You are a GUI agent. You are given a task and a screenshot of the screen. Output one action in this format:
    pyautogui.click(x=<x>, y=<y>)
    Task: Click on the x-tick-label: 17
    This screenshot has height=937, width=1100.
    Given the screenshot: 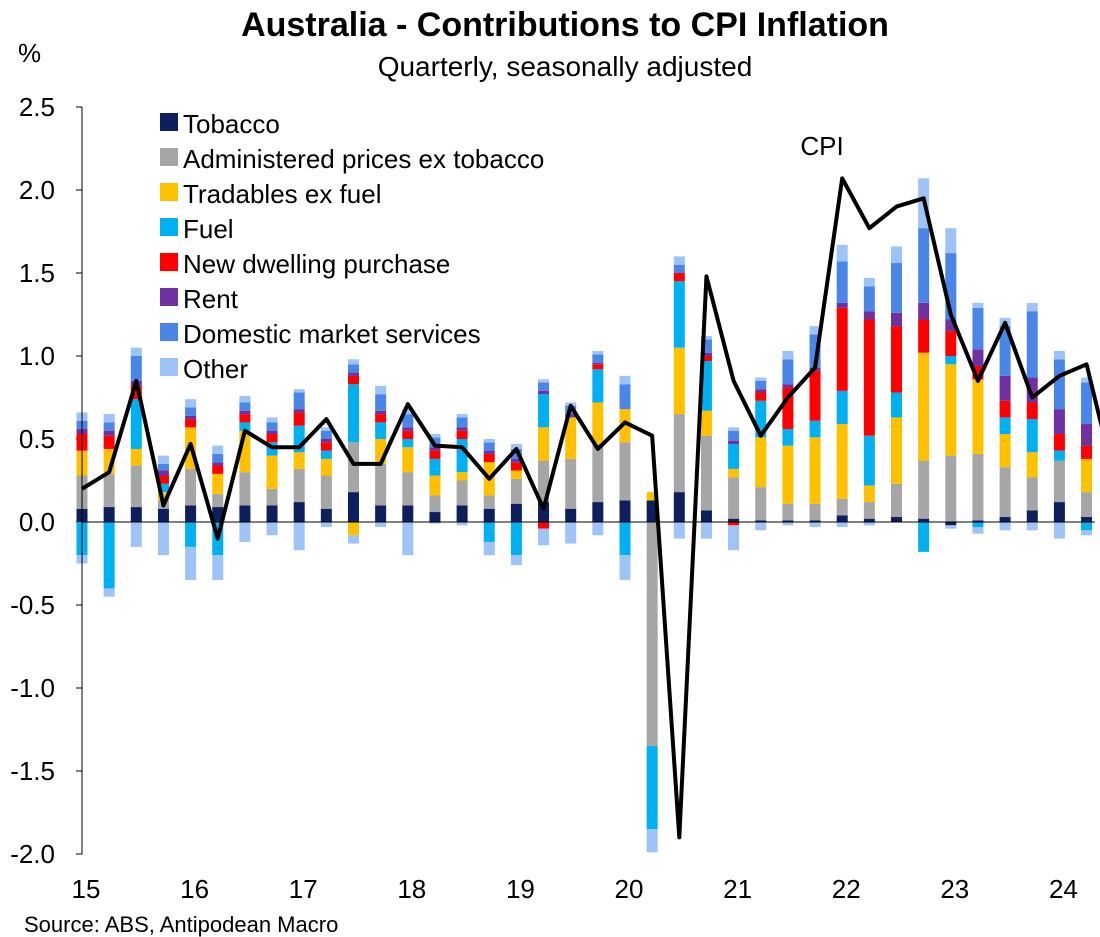 What is the action you would take?
    pyautogui.click(x=303, y=889)
    